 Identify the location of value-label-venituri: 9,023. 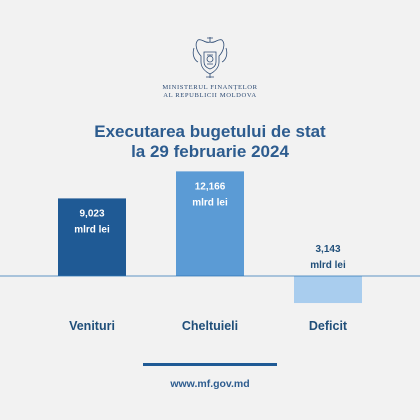
(91, 213).